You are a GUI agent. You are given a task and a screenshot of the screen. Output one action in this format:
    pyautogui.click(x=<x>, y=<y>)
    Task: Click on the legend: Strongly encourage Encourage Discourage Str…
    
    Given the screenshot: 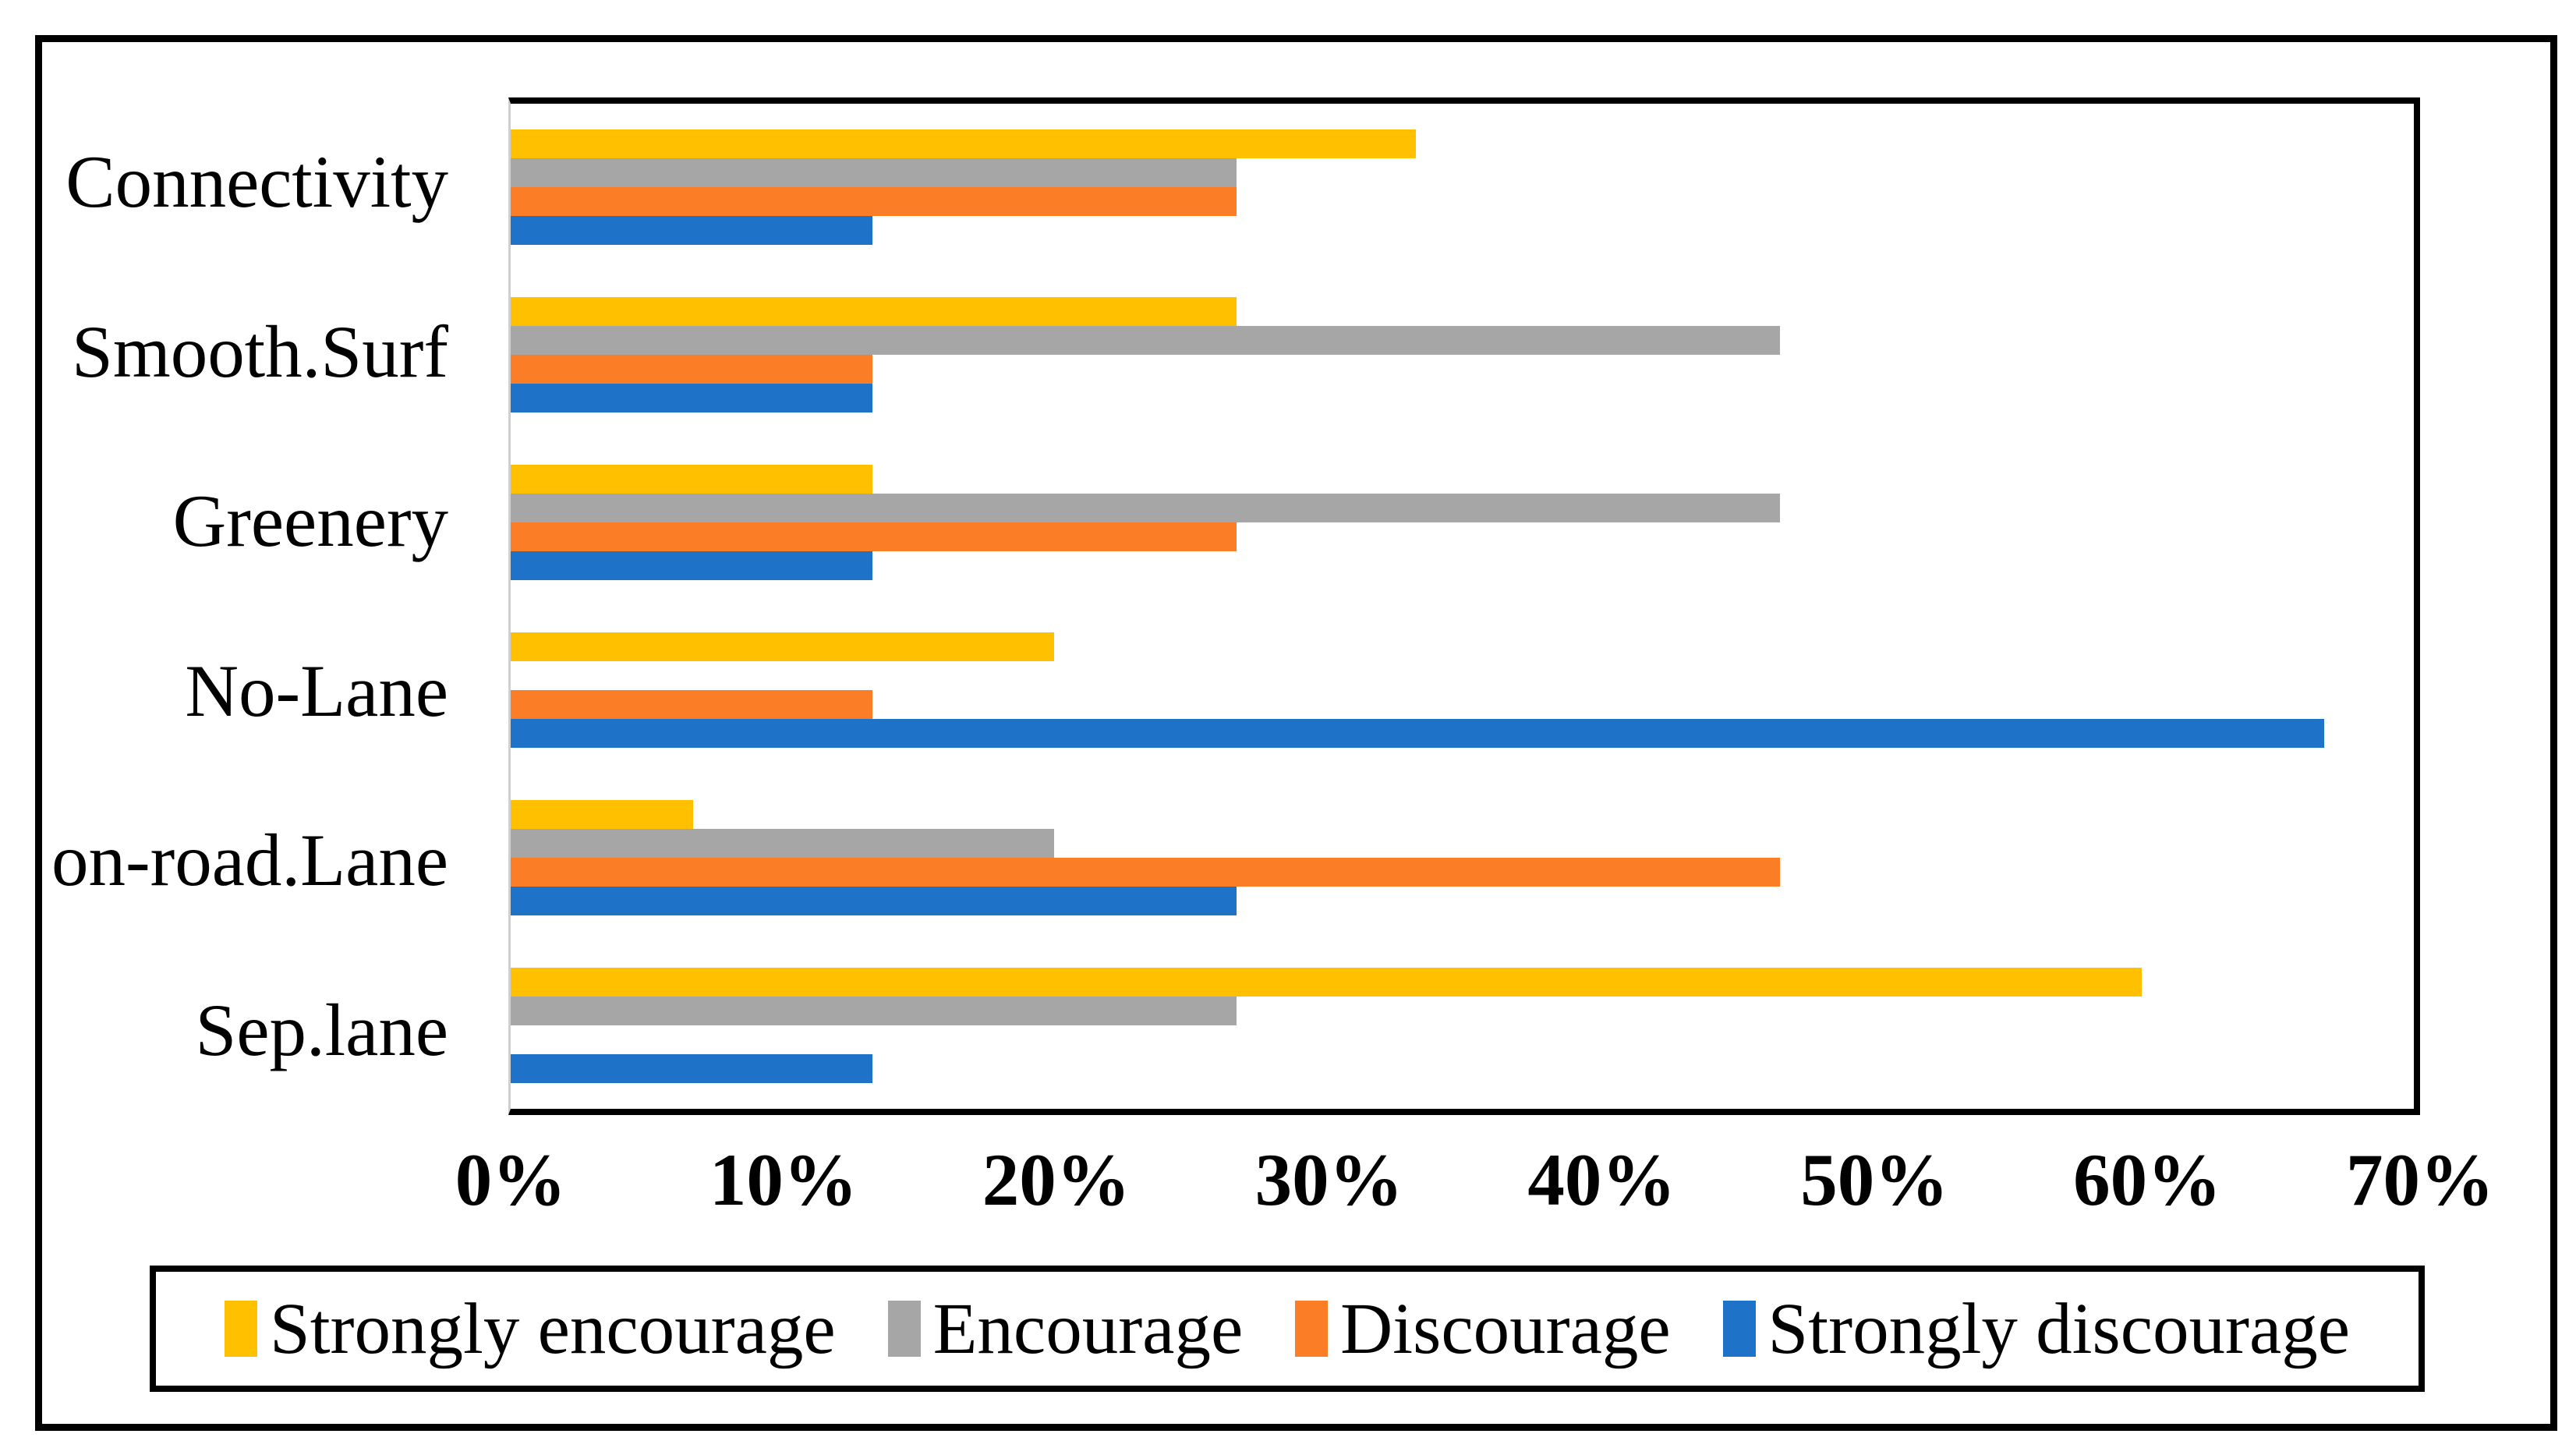 What is the action you would take?
    pyautogui.click(x=1287, y=1329)
    